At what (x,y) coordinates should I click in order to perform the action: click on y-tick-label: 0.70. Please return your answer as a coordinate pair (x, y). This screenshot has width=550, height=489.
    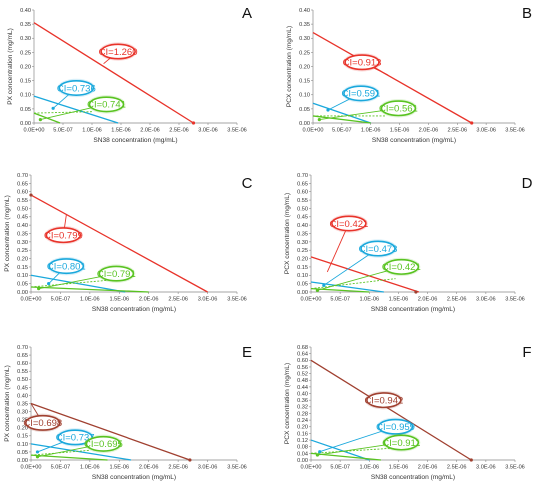
    Looking at the image, I should click on (22, 176).